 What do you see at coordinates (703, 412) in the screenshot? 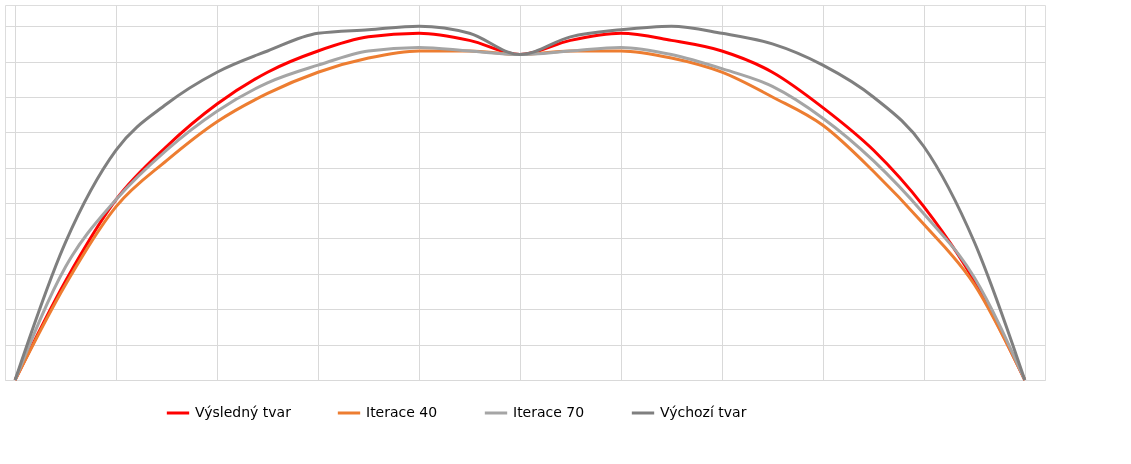
I see `legend-label: Výchozí tvar` at bounding box center [703, 412].